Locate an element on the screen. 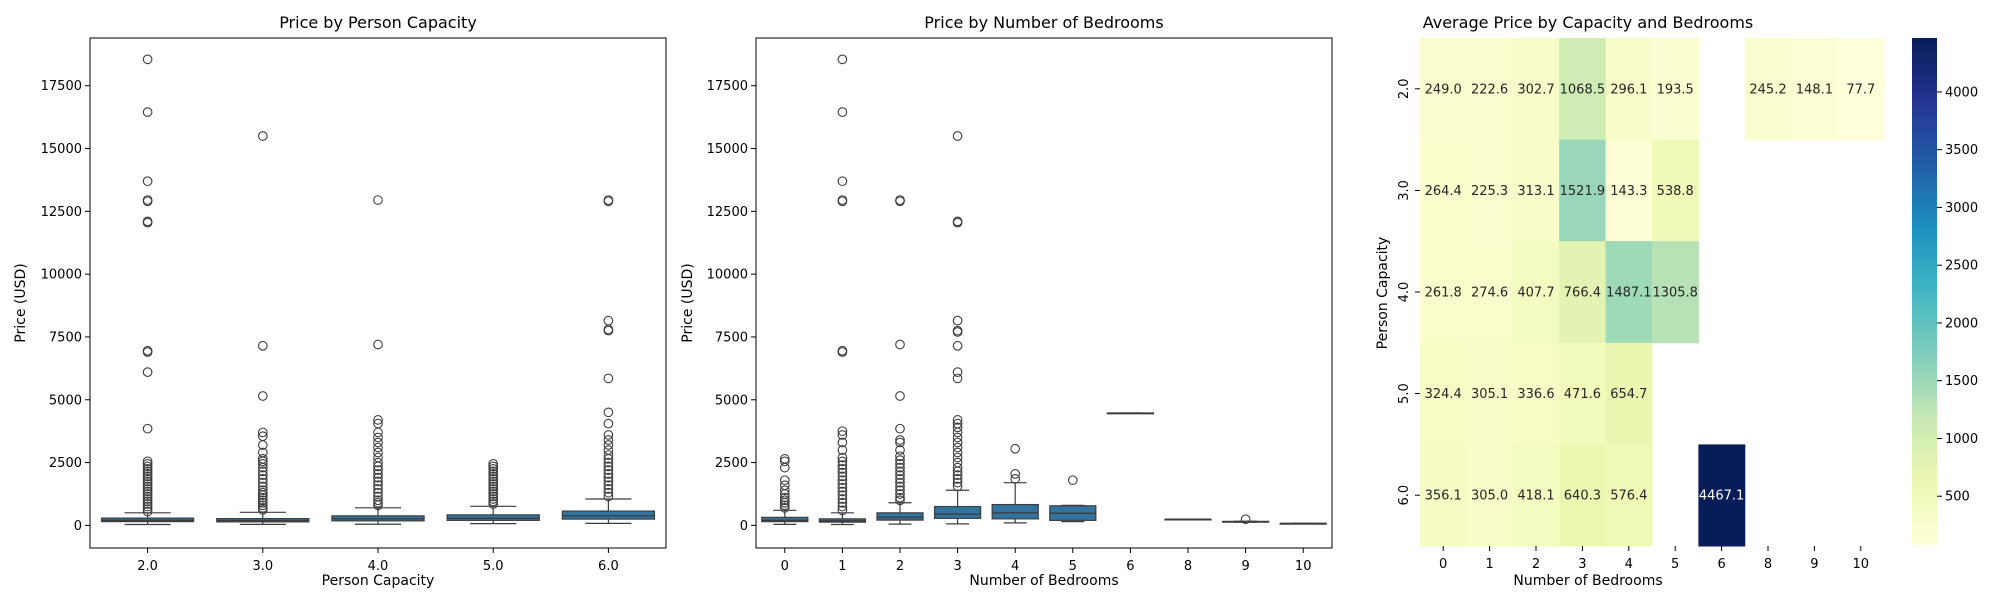 The height and width of the screenshot is (600, 2000). heatmap-cell-label: 654.7 is located at coordinates (1628, 394).